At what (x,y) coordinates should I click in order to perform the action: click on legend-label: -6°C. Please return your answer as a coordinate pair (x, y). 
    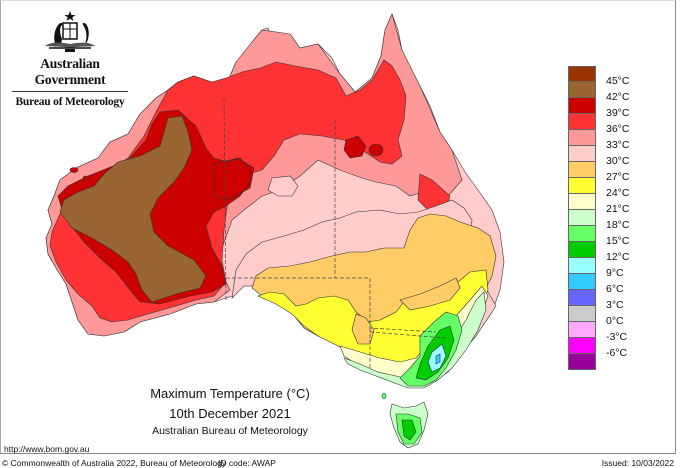
    Looking at the image, I should click on (617, 353).